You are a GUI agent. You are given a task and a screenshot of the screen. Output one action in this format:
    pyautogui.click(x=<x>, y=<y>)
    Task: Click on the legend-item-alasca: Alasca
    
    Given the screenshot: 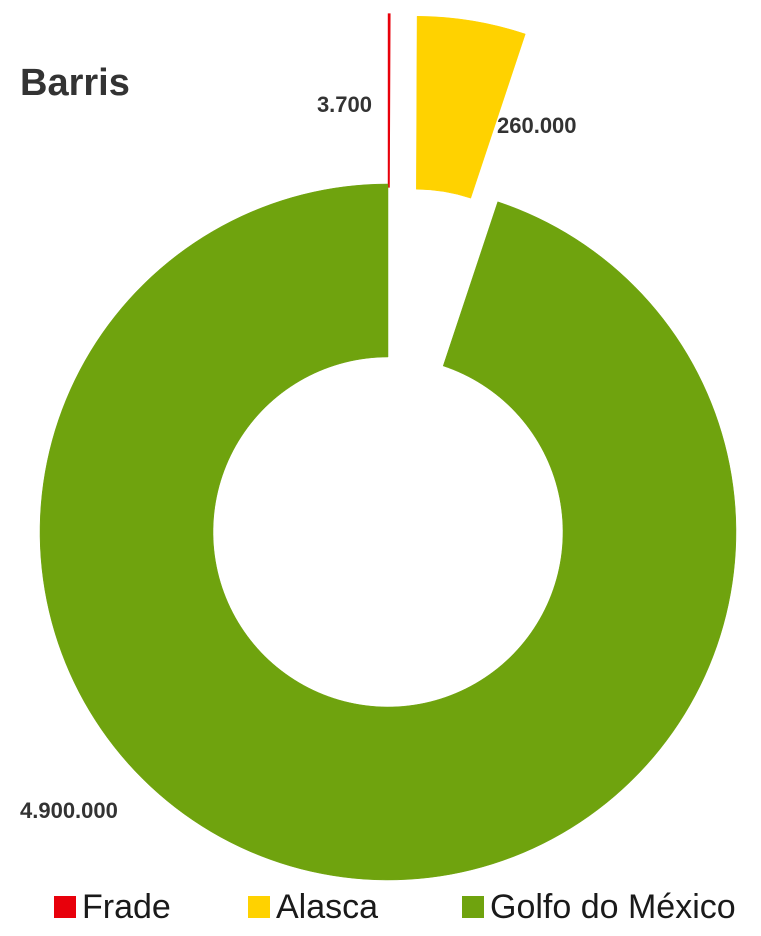 What is the action you would take?
    pyautogui.click(x=313, y=907)
    